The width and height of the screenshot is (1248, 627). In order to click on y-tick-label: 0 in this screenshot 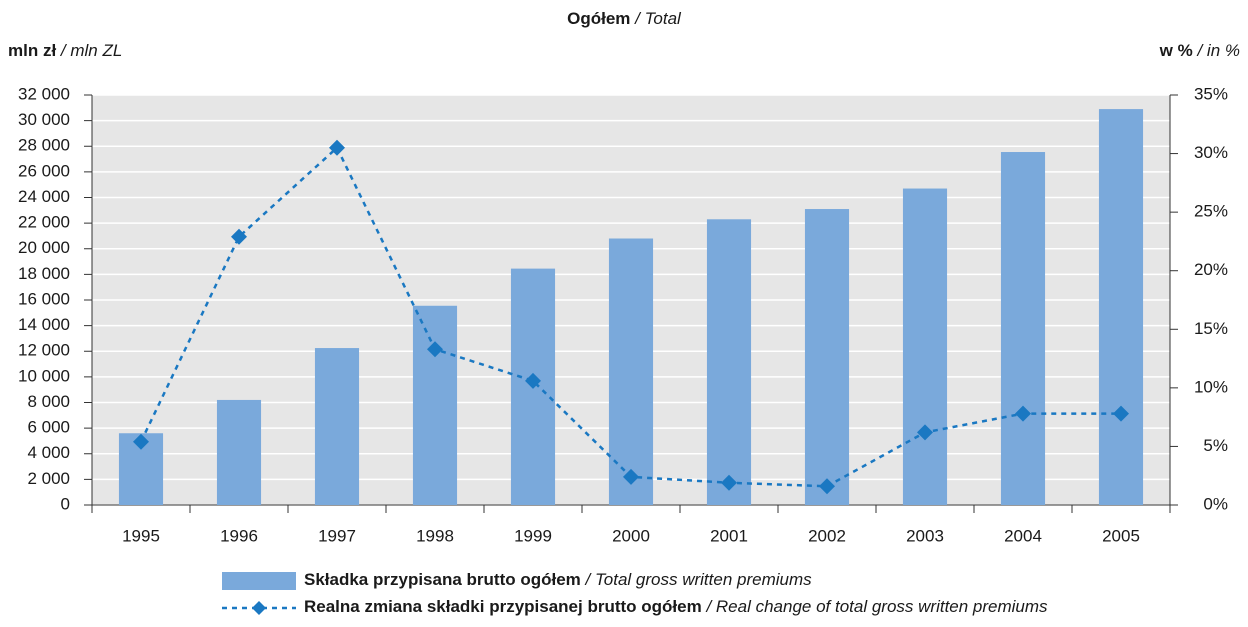, I will do `click(65, 503)`.